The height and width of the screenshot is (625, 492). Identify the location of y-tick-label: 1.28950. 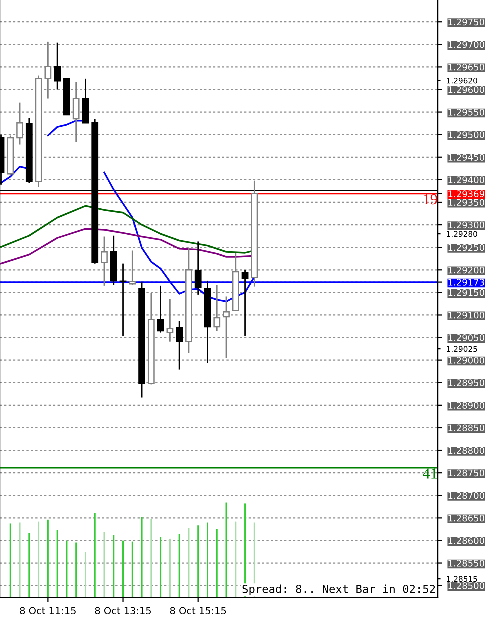
(466, 383).